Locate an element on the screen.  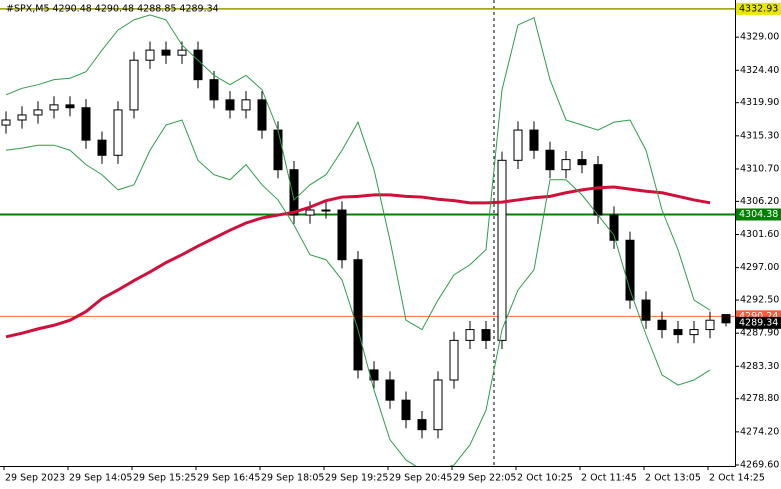
y-tick-label: 4329.00 is located at coordinates (759, 37).